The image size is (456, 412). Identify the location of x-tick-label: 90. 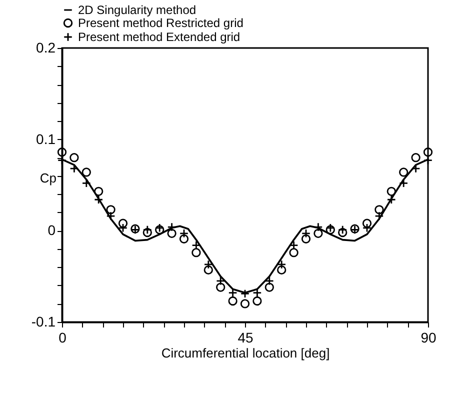
(428, 338).